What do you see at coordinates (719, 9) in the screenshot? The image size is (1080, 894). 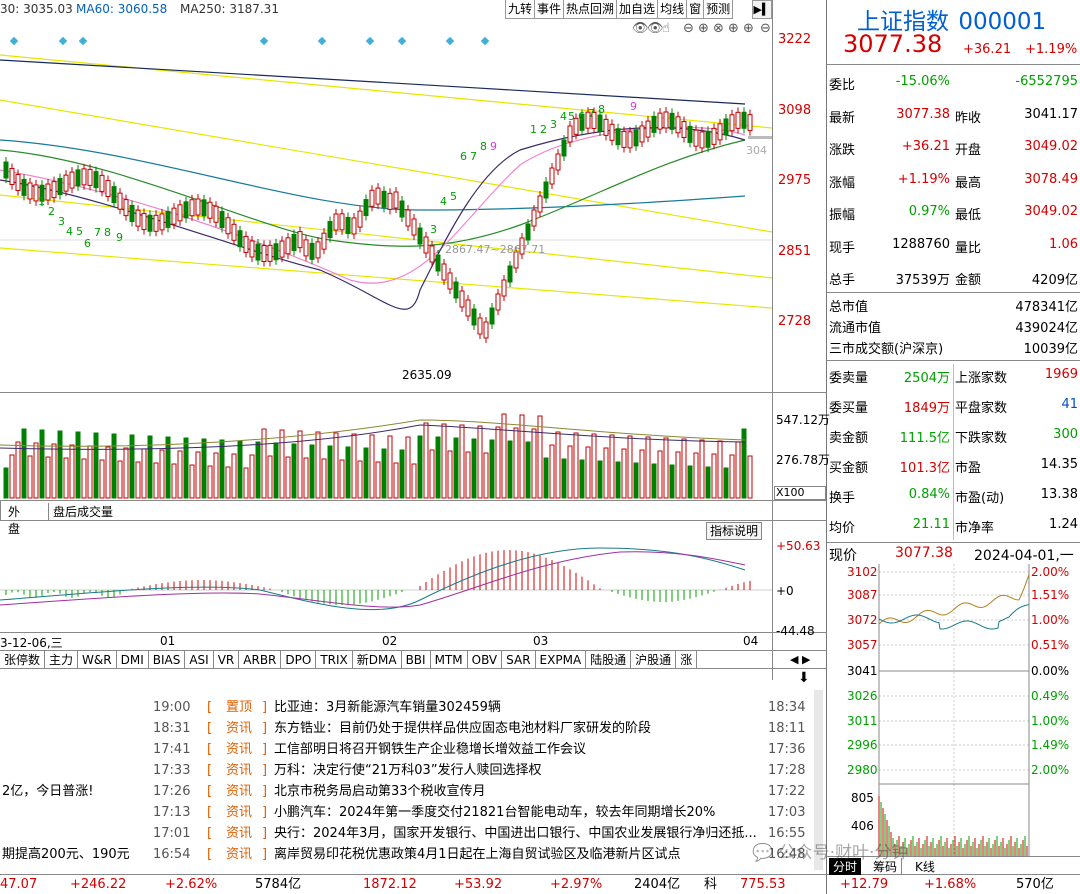 I see `toolbar-button-6: 预测` at bounding box center [719, 9].